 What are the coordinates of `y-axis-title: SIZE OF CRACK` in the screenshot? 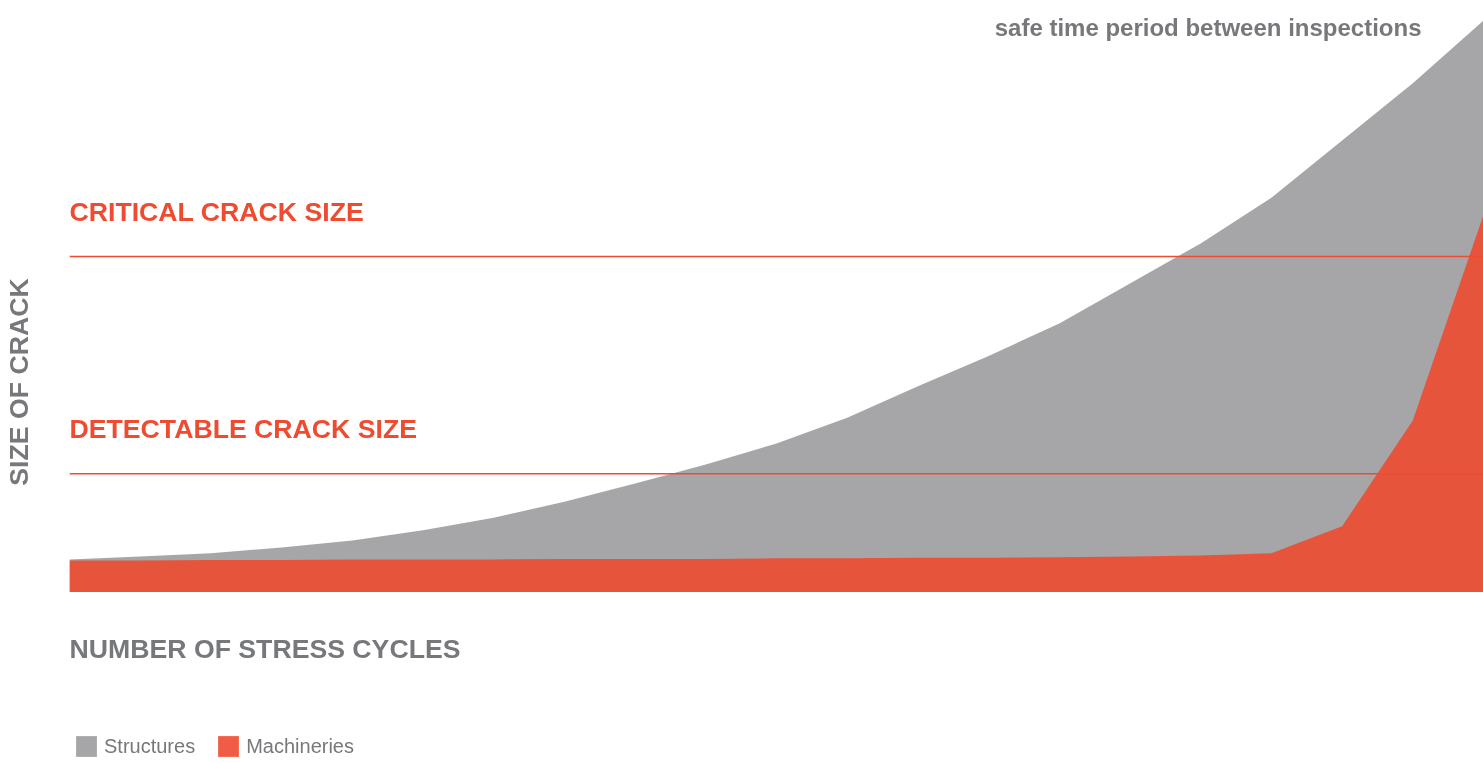 It's located at (18, 382).